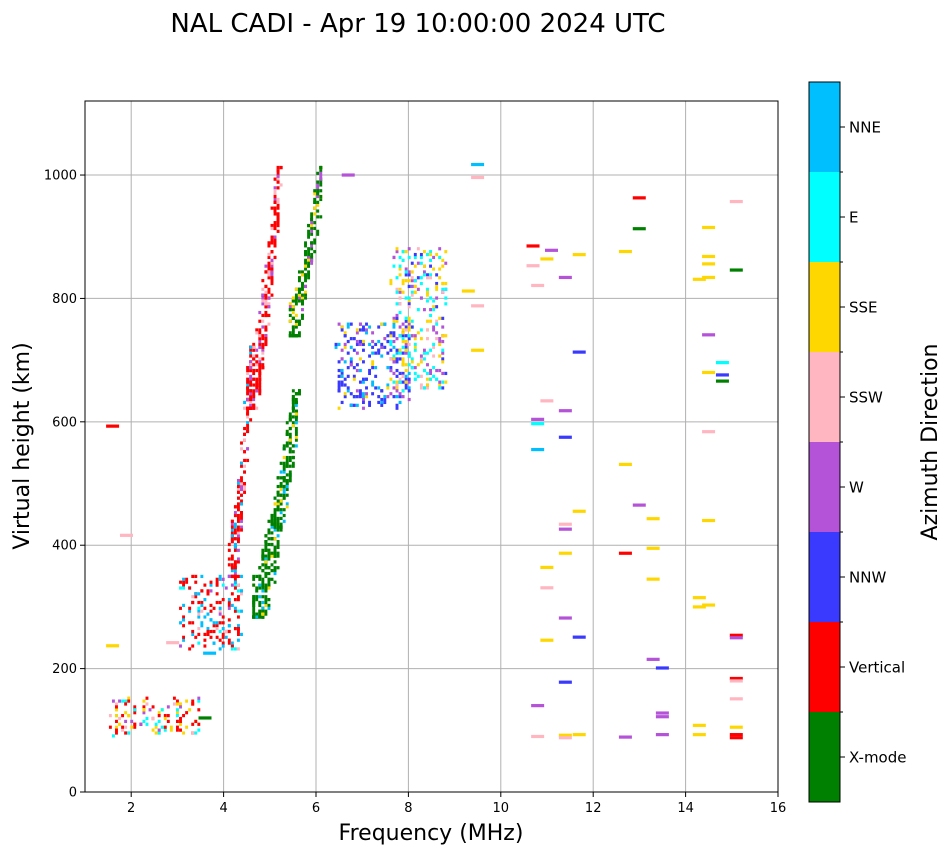  Describe the element at coordinates (685, 808) in the screenshot. I see `x-tick-label: 14` at that location.